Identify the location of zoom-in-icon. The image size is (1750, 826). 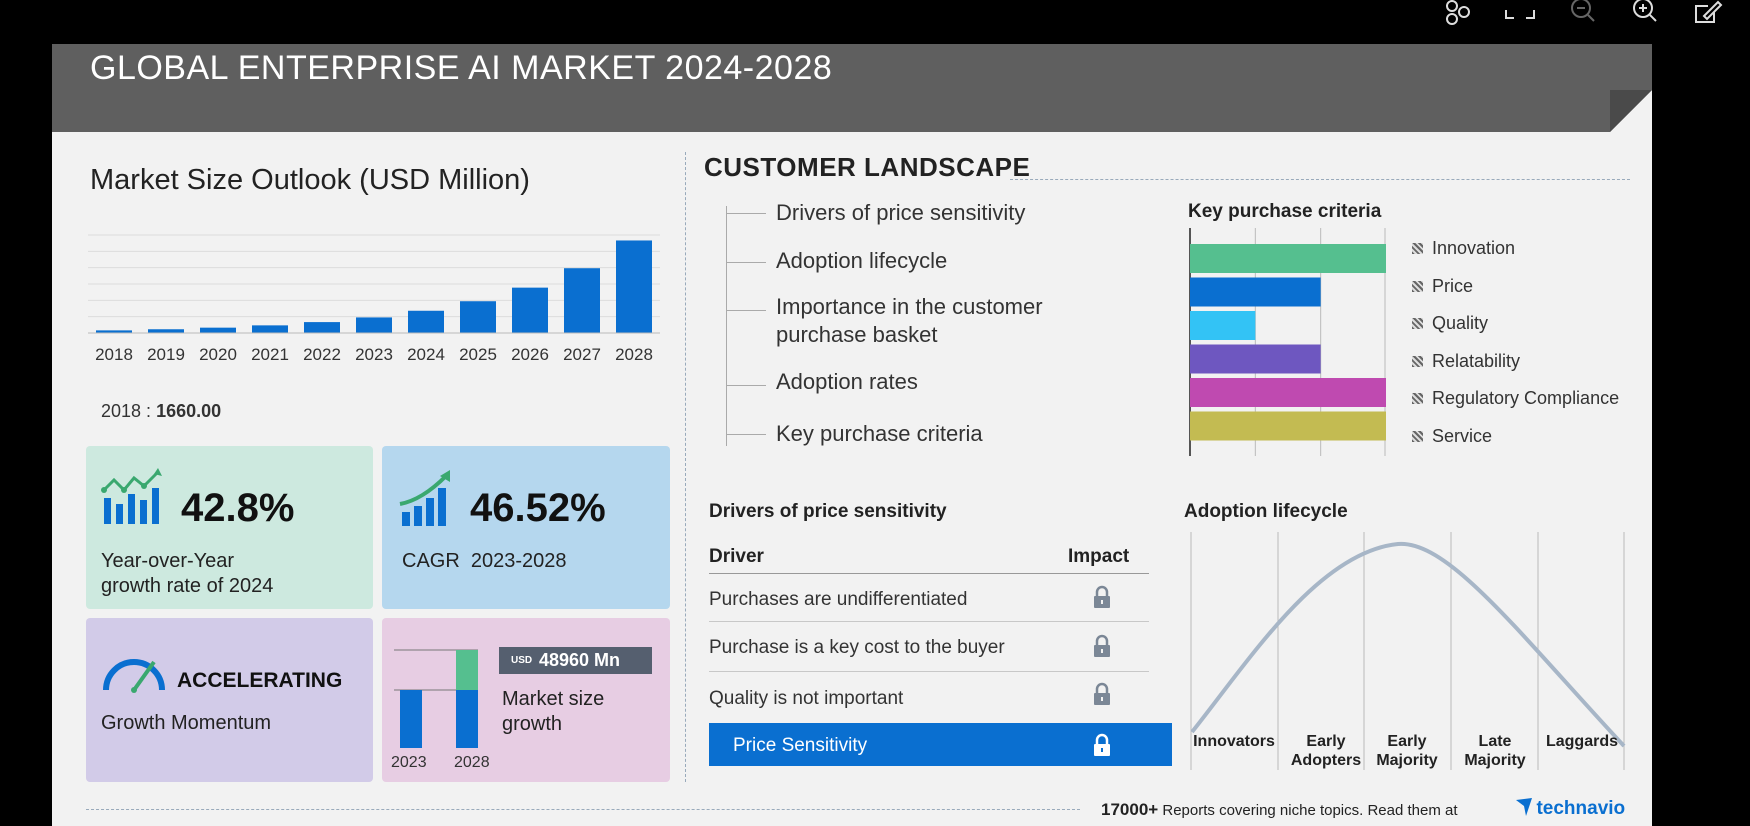
(1645, 13).